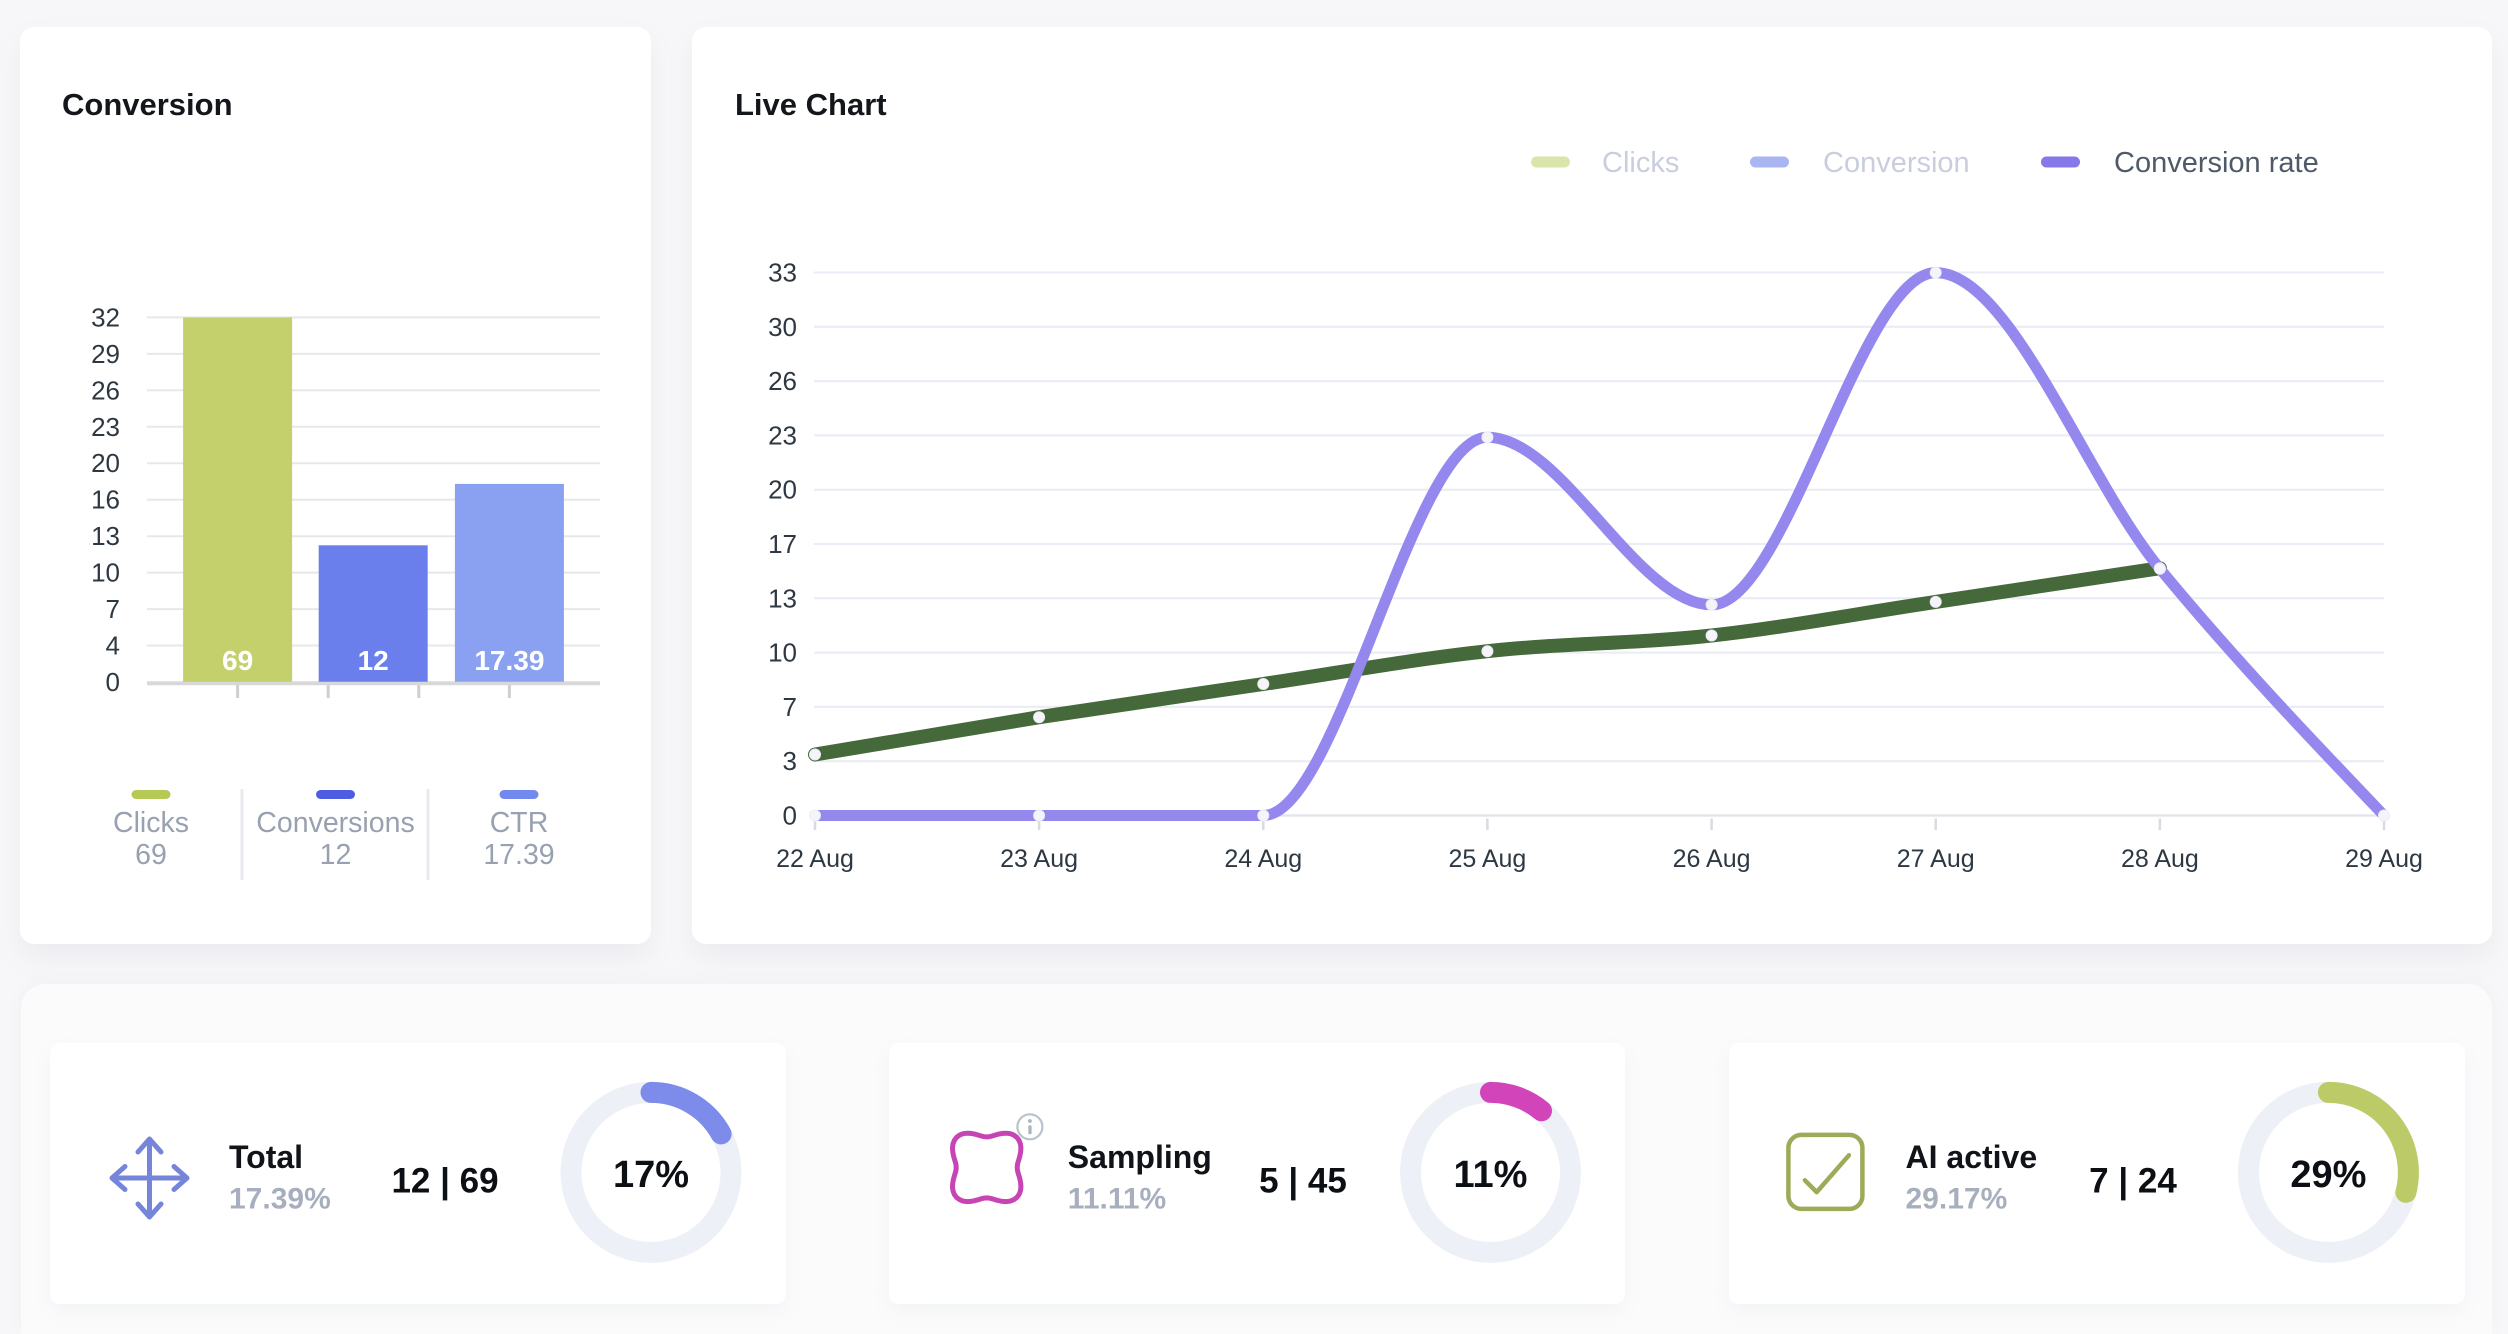 This screenshot has width=2508, height=1334. Describe the element at coordinates (266, 1157) in the screenshot. I see `svg-text: Total` at that location.